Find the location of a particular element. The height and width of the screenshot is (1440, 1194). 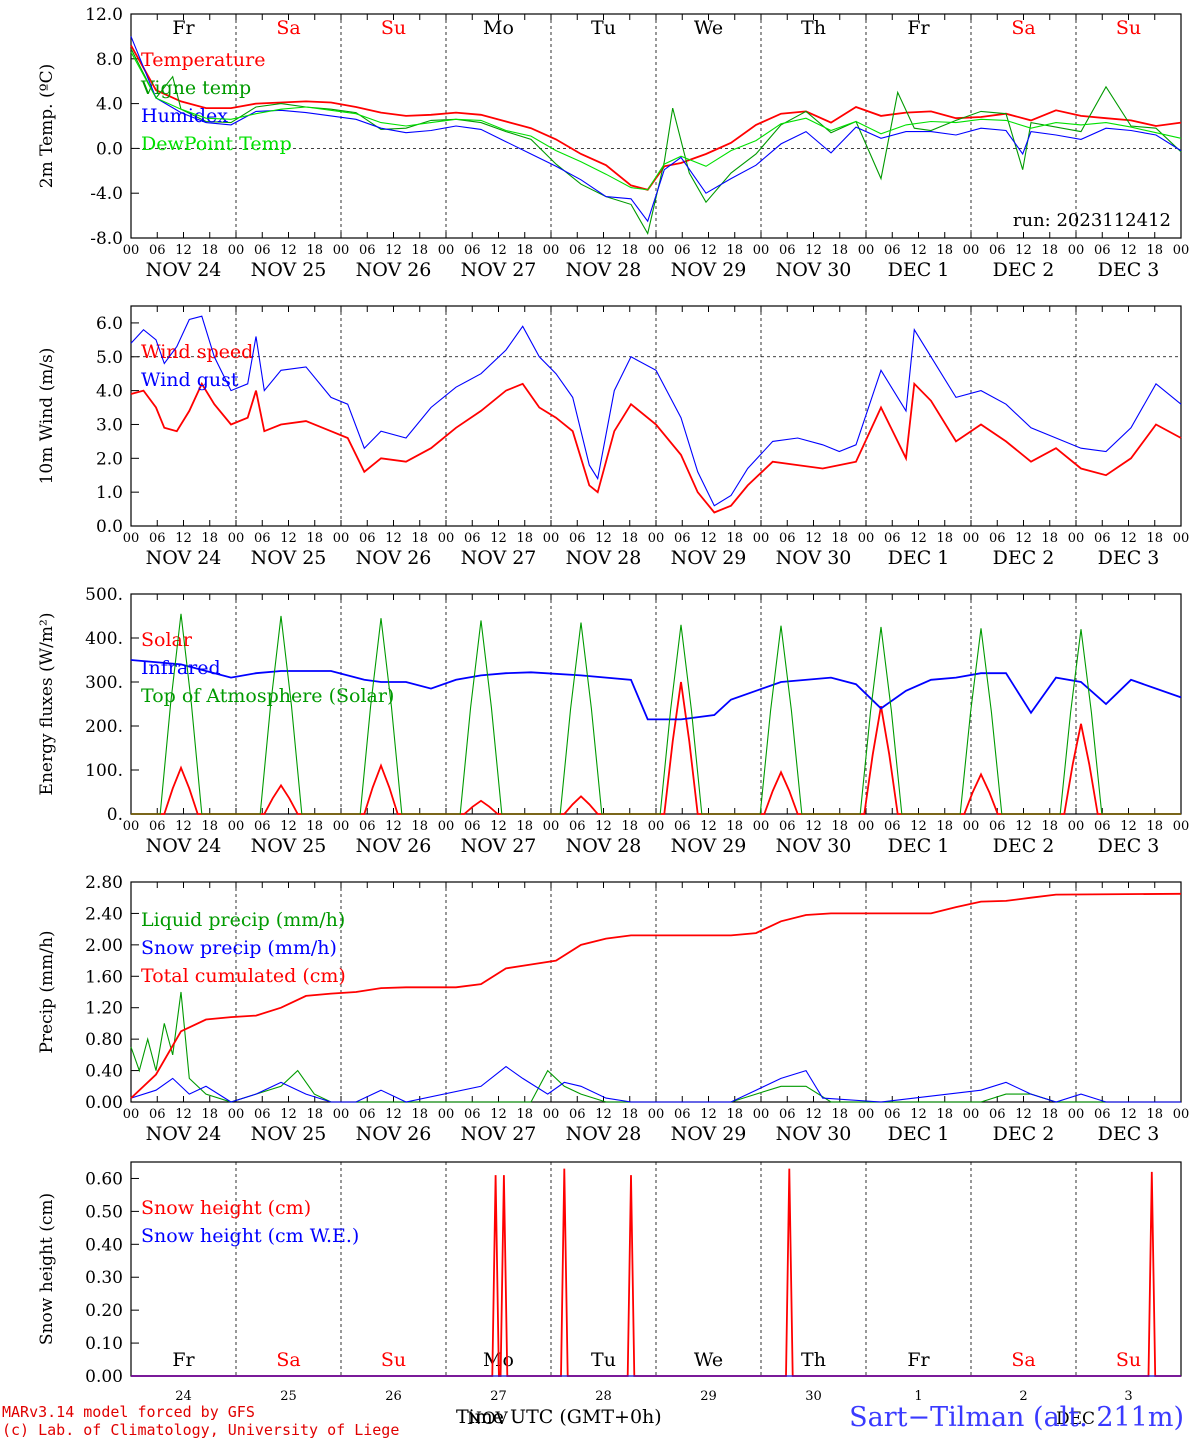

day-label: Sa is located at coordinates (288, 28).